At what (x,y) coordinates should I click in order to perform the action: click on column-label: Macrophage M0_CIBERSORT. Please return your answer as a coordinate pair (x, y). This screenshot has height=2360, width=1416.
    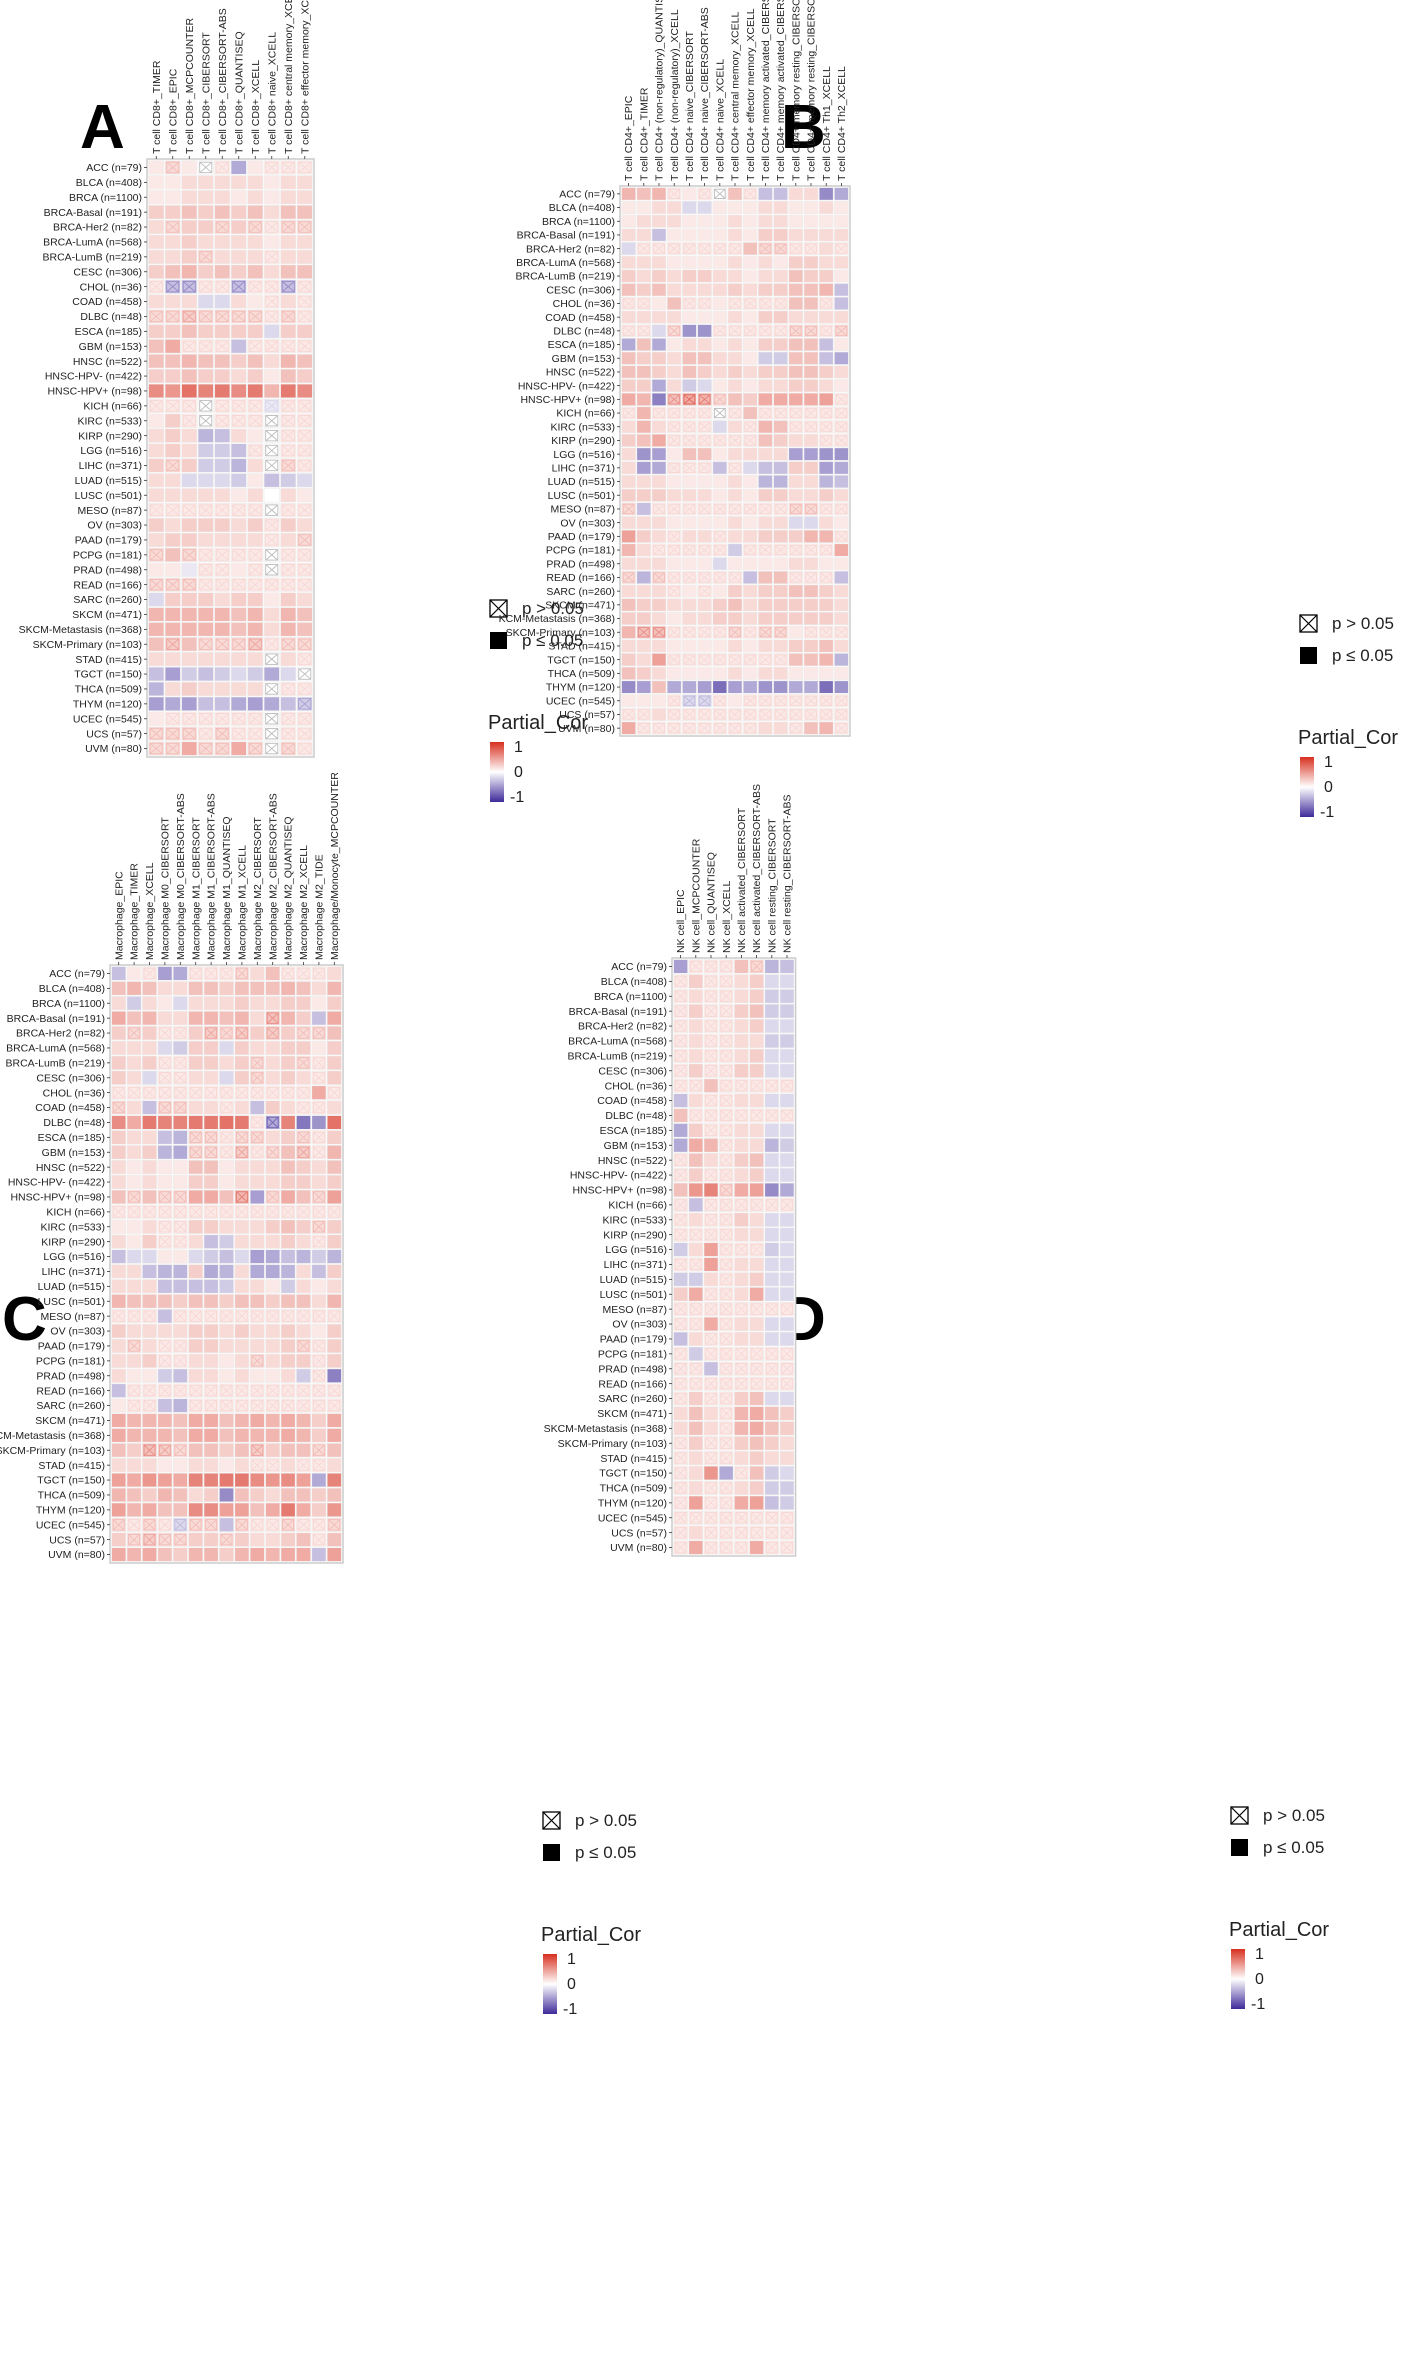
    Looking at the image, I should click on (166, 888).